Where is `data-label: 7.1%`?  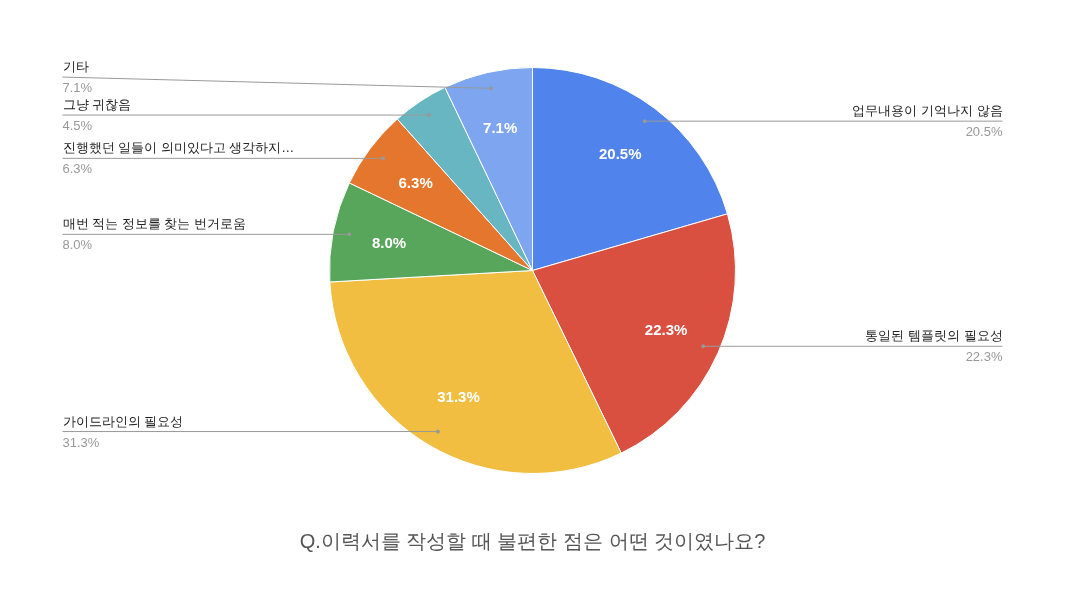 data-label: 7.1% is located at coordinates (500, 128).